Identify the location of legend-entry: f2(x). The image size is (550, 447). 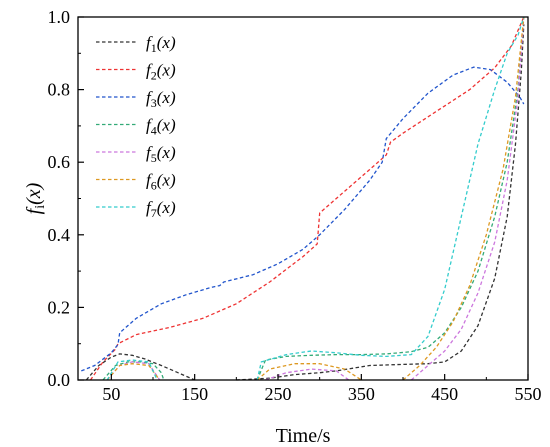
(161, 72).